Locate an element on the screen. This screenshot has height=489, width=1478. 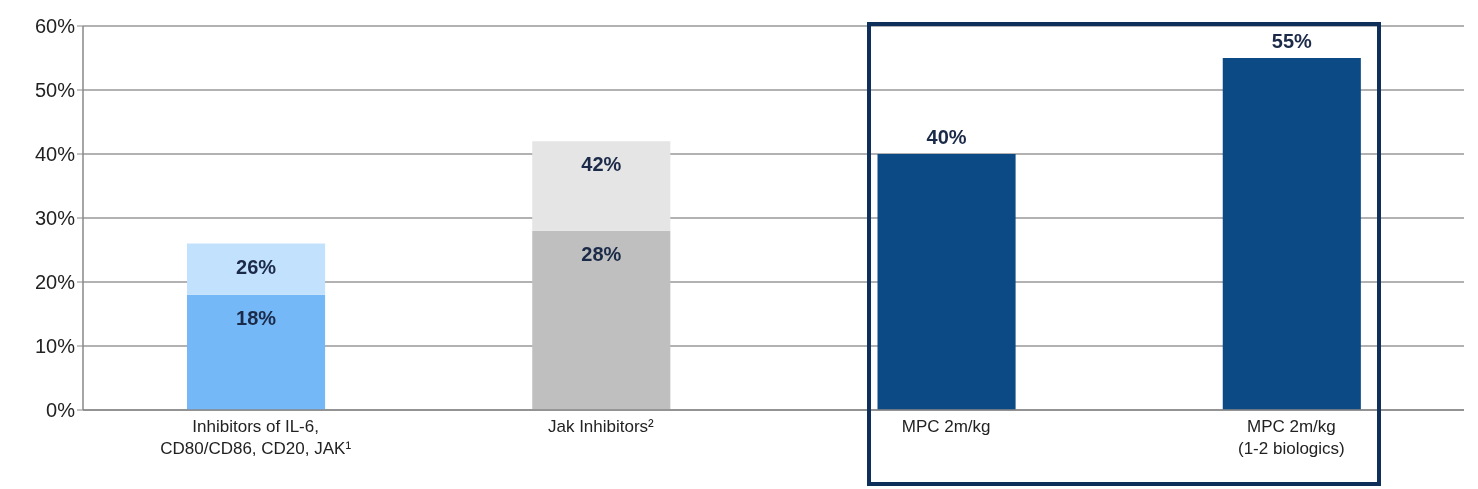
data-label: 40% is located at coordinates (946, 137).